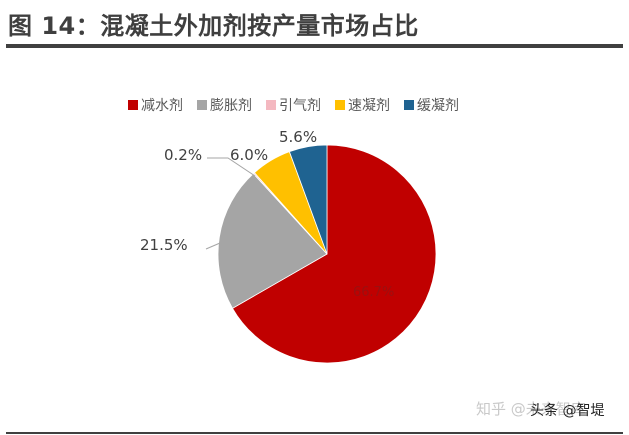 This screenshot has width=629, height=435. Describe the element at coordinates (249, 155) in the screenshot. I see `data-label: 6.0%` at that location.